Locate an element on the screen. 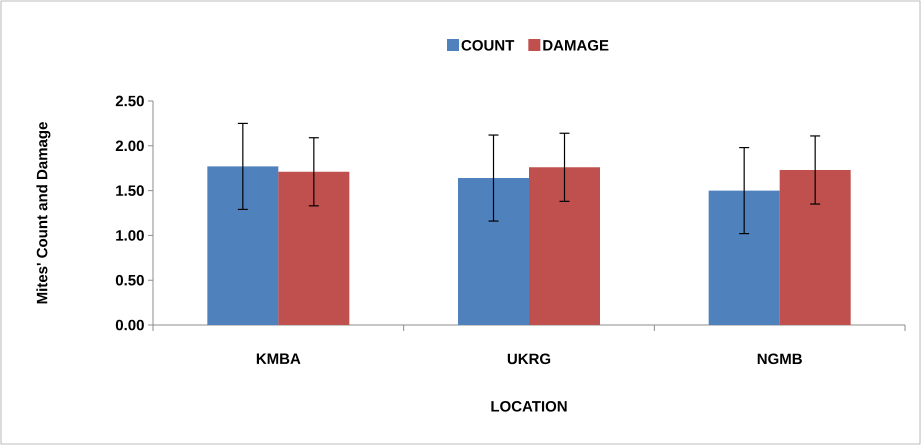 Image resolution: width=921 pixels, height=445 pixels. y-tick-label: 2.00 is located at coordinates (130, 146).